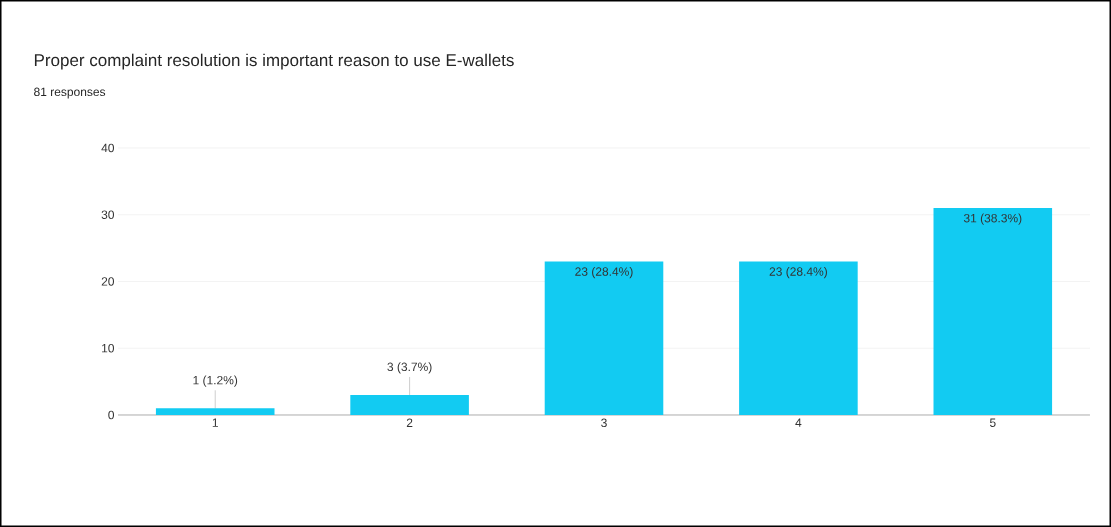 The width and height of the screenshot is (1111, 527). I want to click on chart-subtitle: 81 responses, so click(70, 93).